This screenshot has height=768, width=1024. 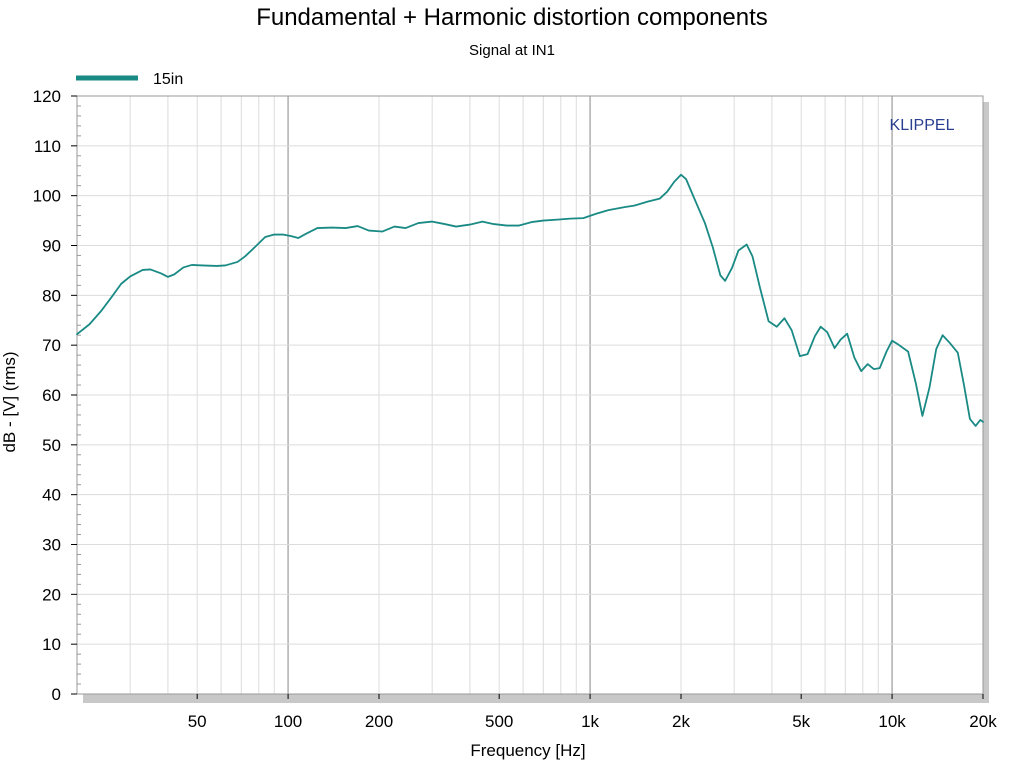 What do you see at coordinates (51, 395) in the screenshot?
I see `y-tick-label: 60` at bounding box center [51, 395].